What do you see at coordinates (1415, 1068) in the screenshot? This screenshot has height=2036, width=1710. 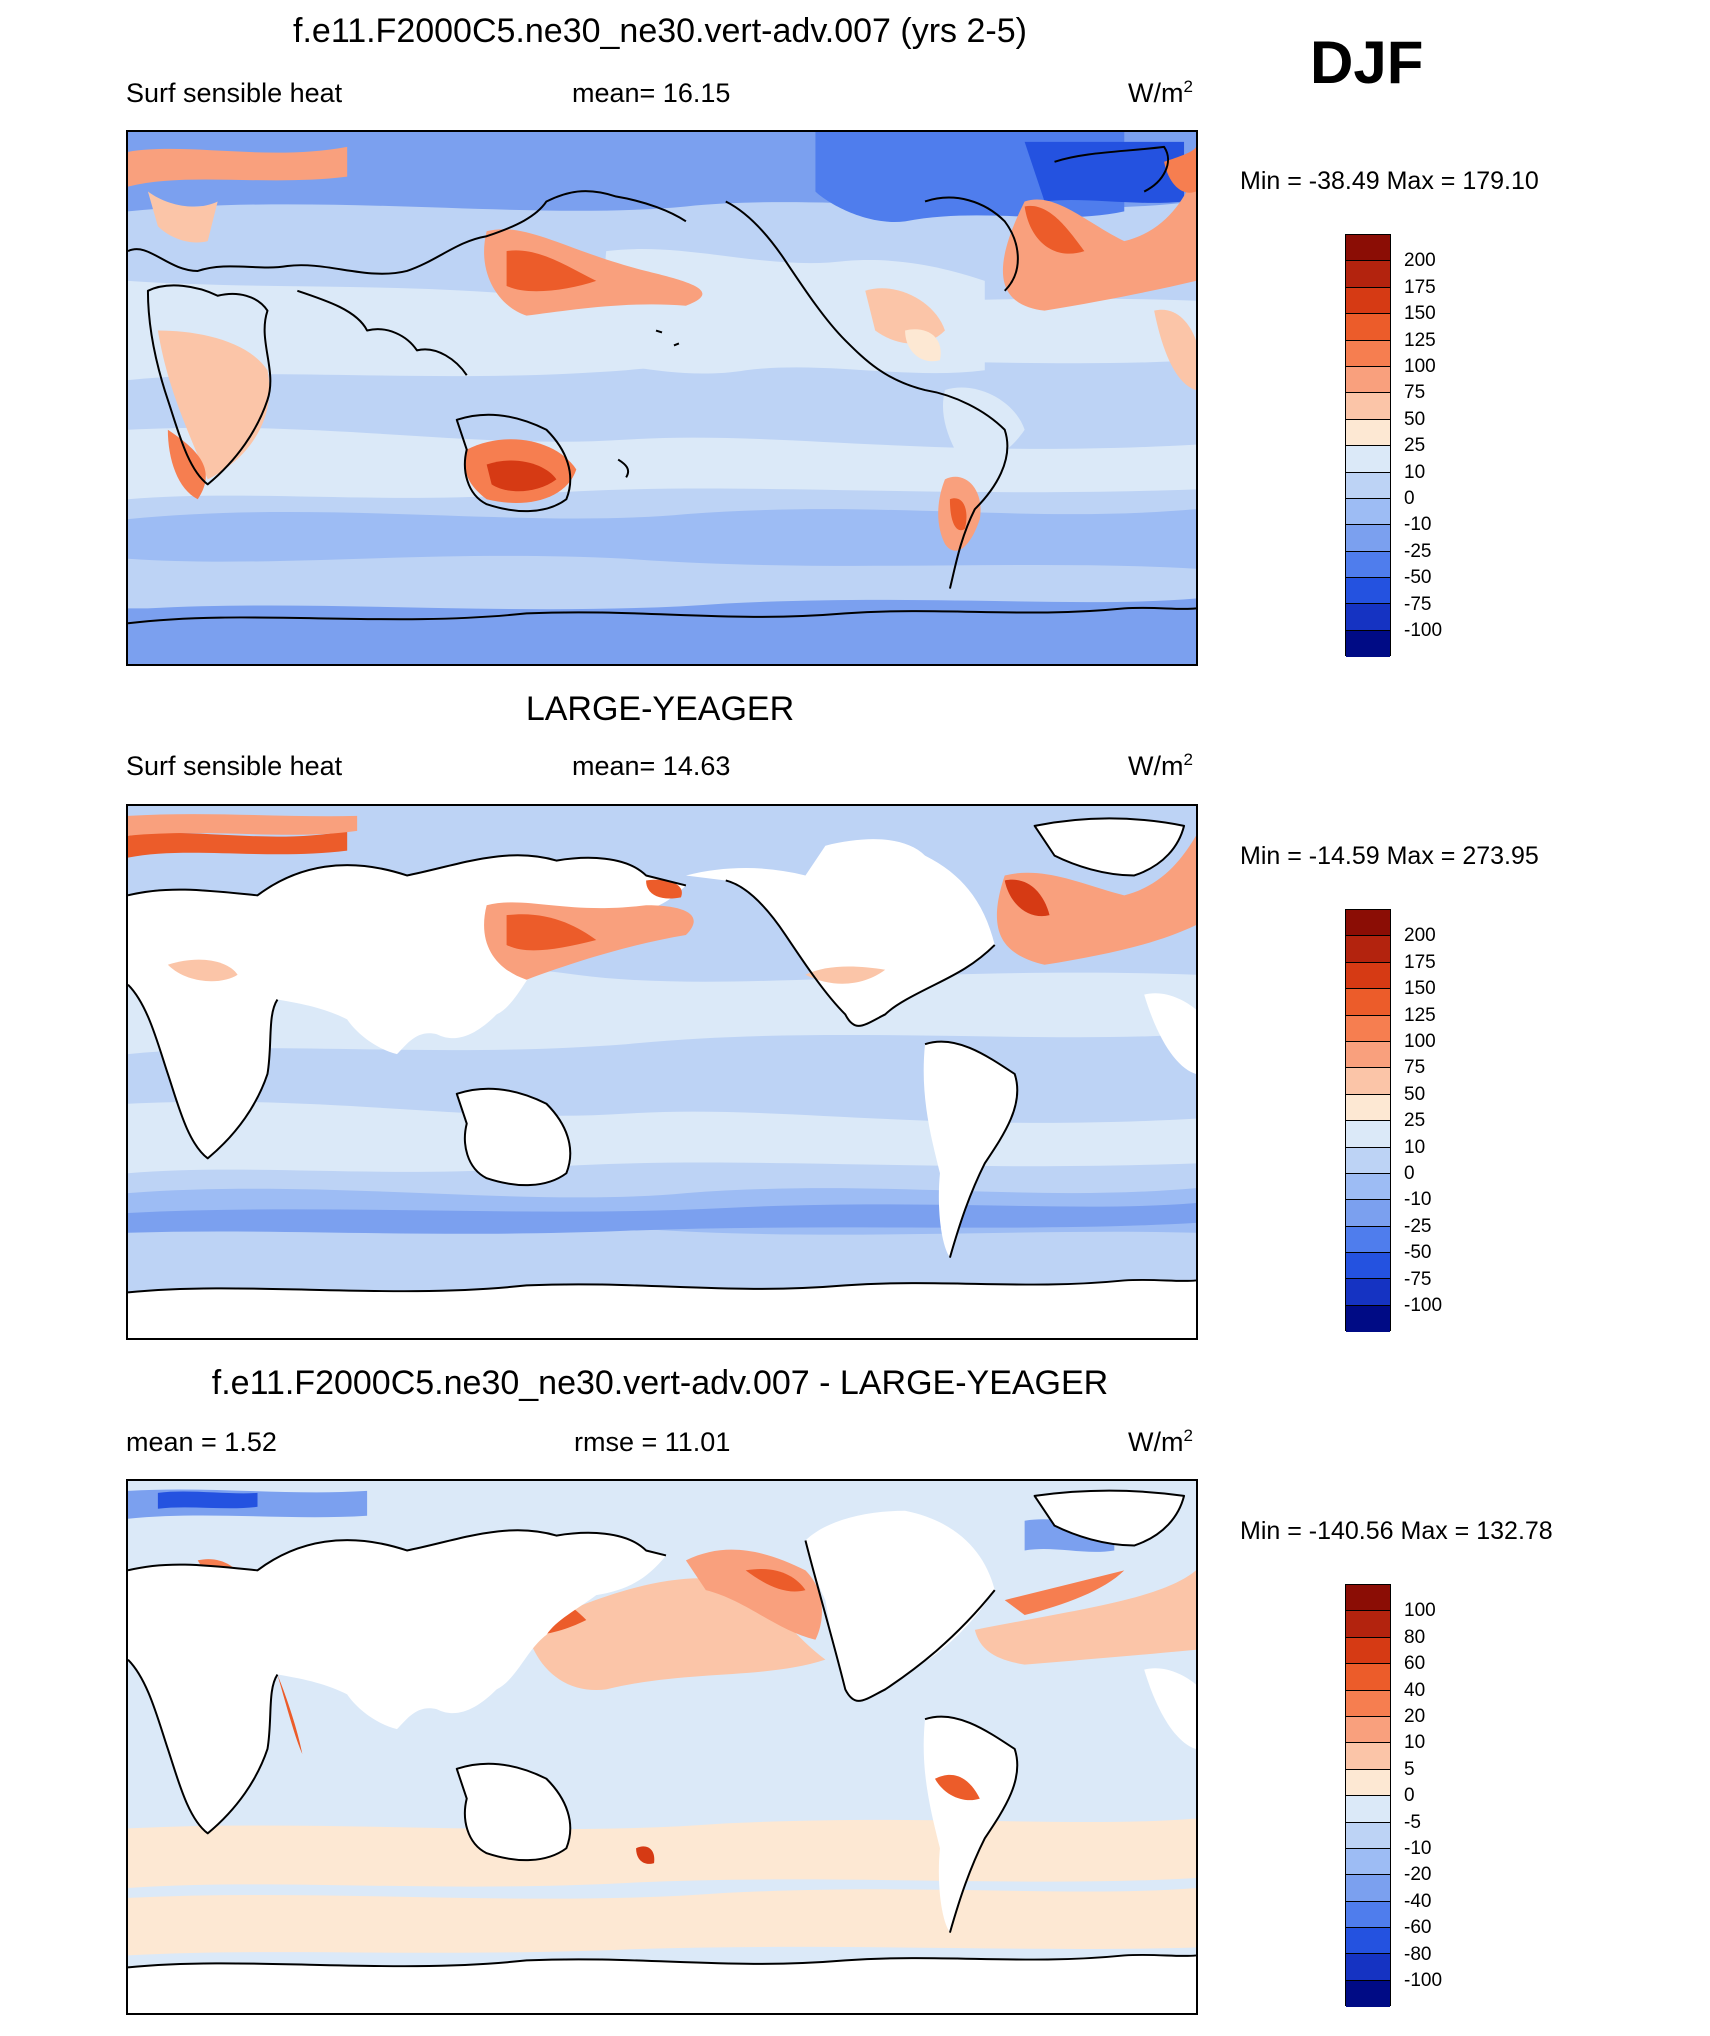 I see `colorbar-tick-label: 75` at bounding box center [1415, 1068].